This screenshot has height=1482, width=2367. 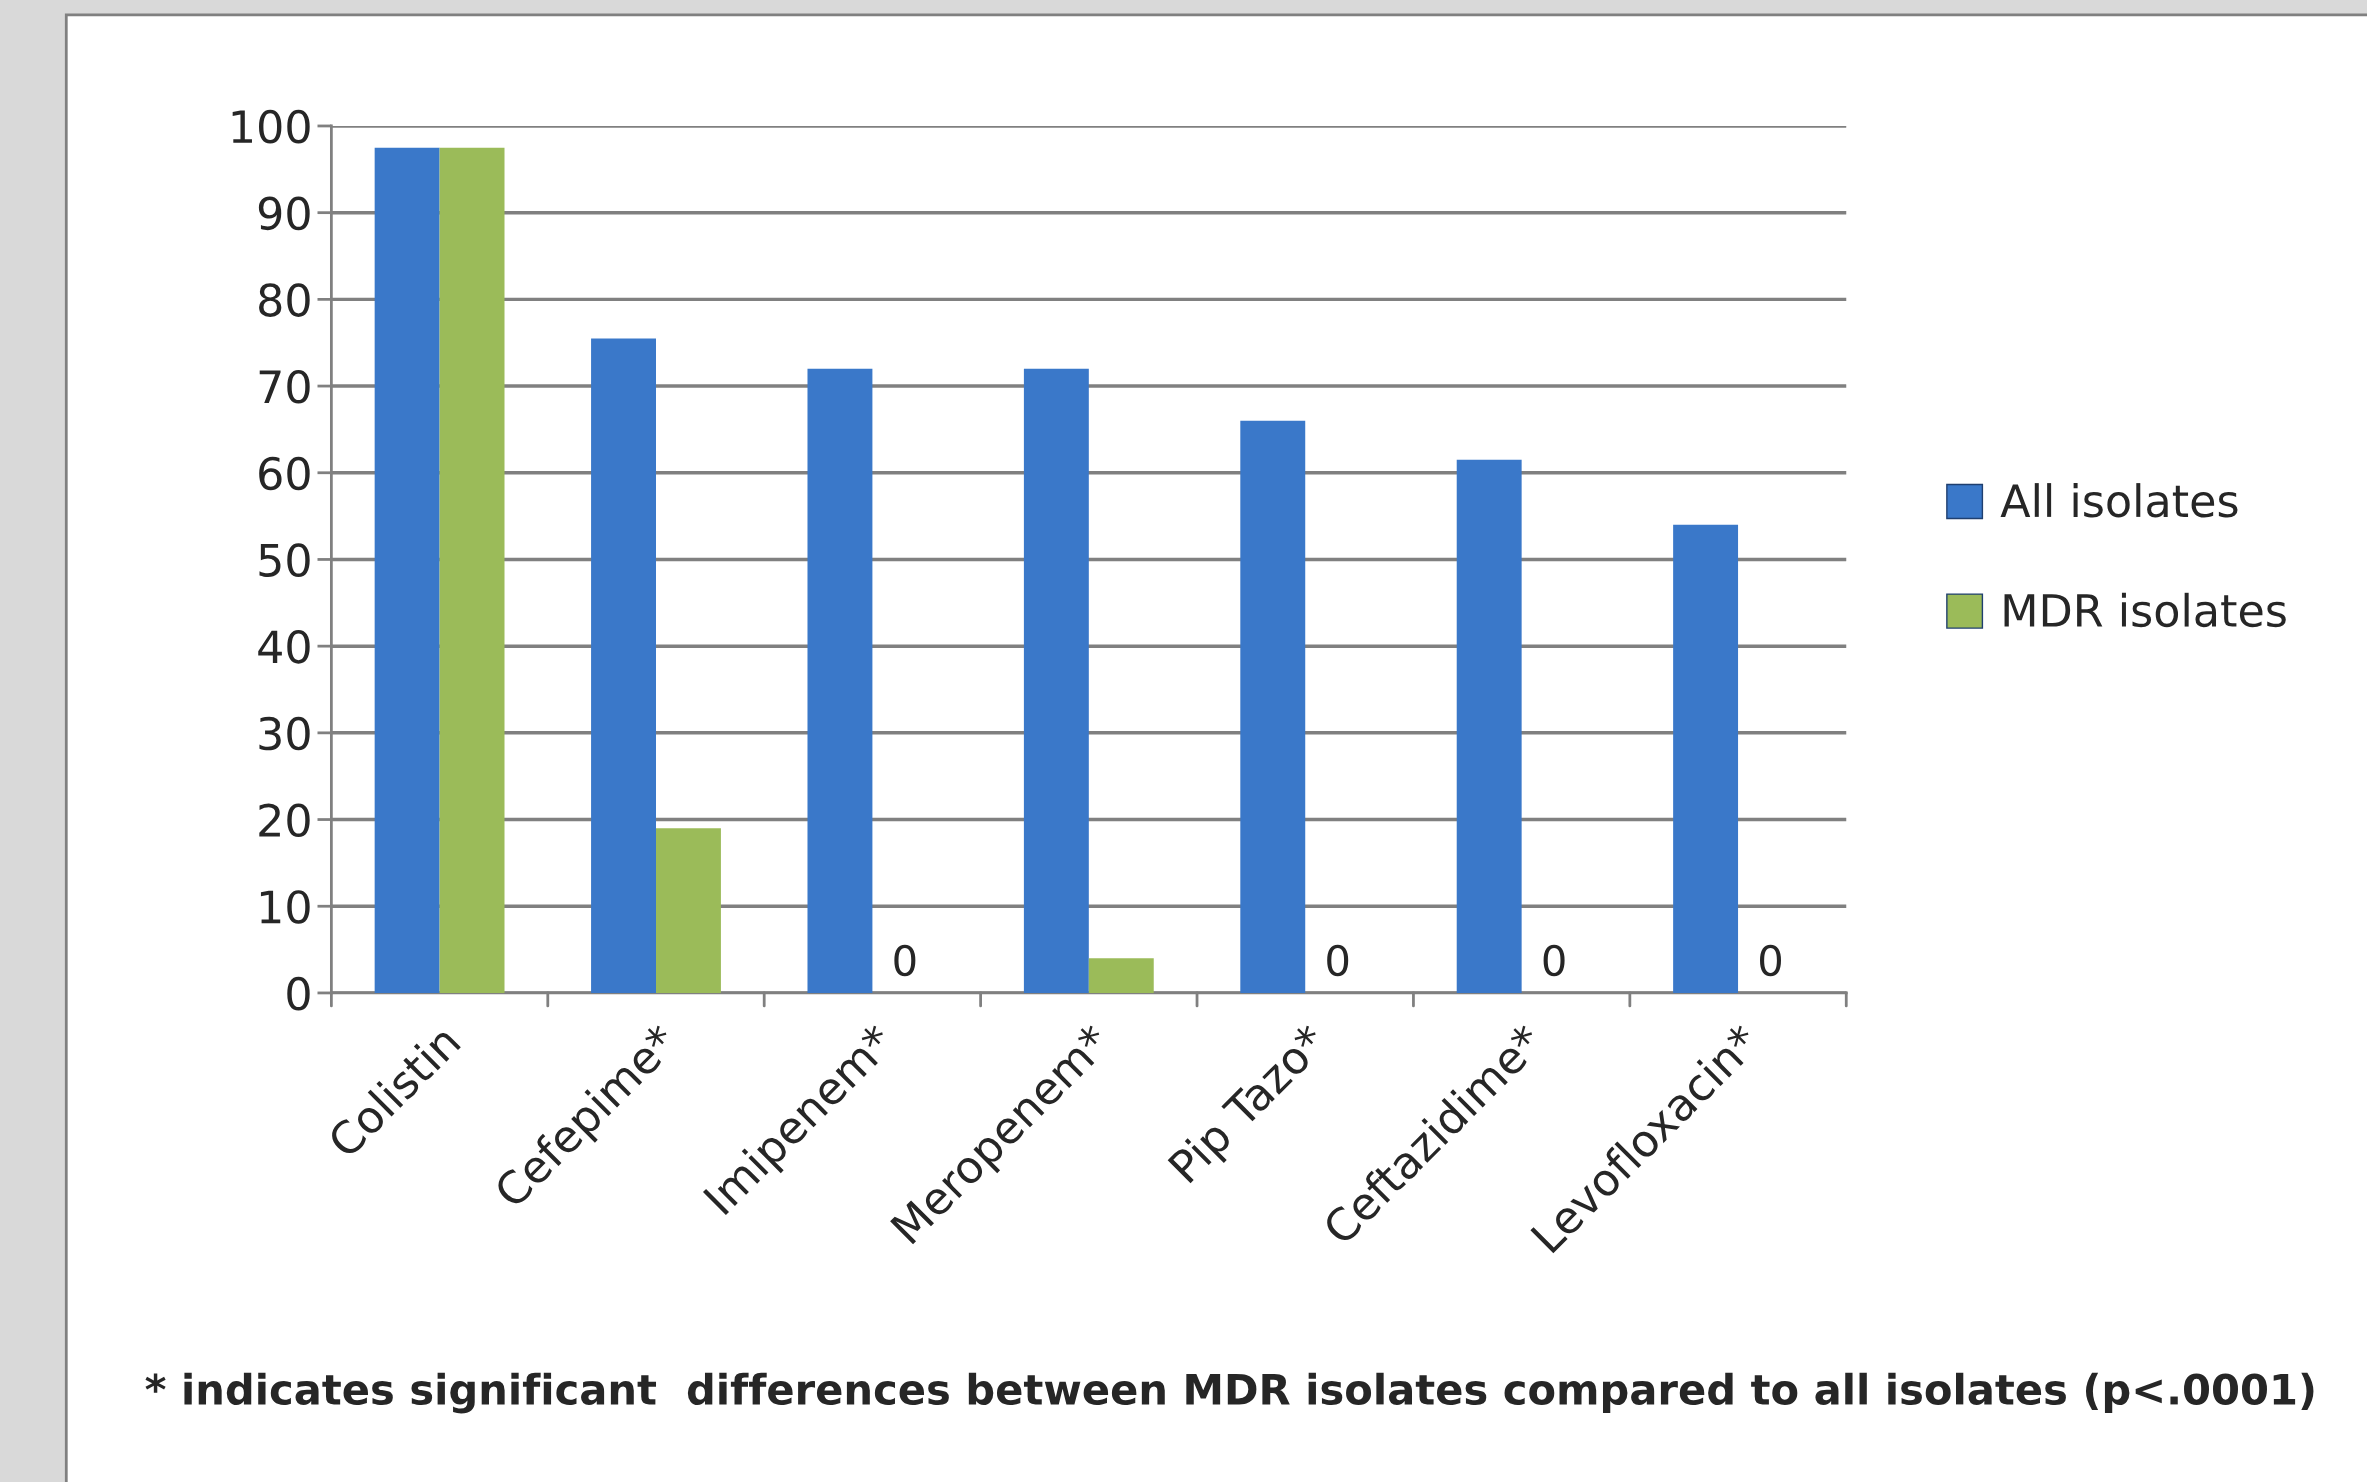 What do you see at coordinates (284, 213) in the screenshot?
I see `y-tick-label: 90` at bounding box center [284, 213].